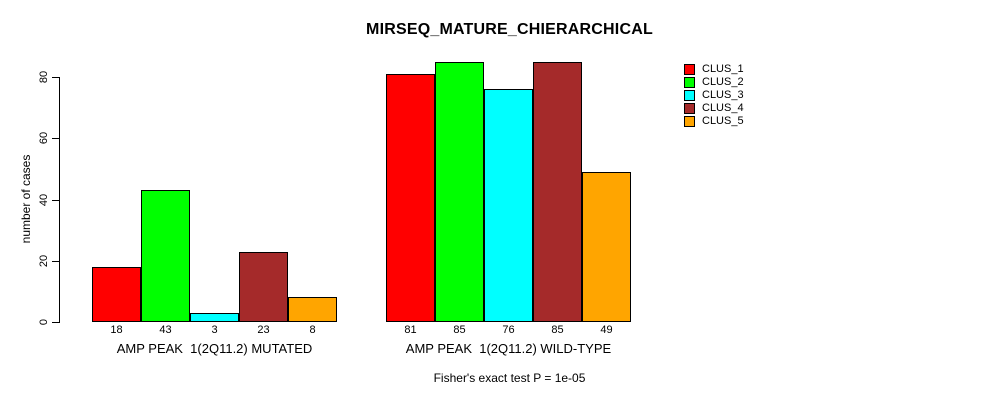 This screenshot has width=990, height=400. I want to click on y-axis-tick-label: 60, so click(44, 138).